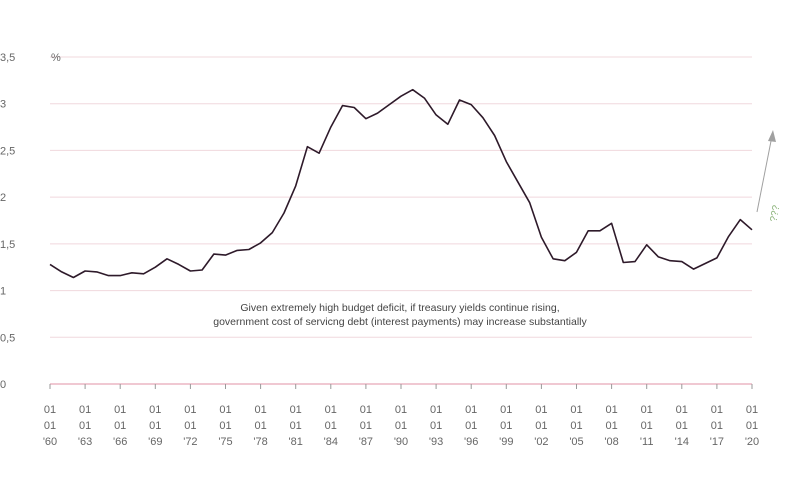 The height and width of the screenshot is (480, 800). I want to click on x-tick-label: '87, so click(366, 442).